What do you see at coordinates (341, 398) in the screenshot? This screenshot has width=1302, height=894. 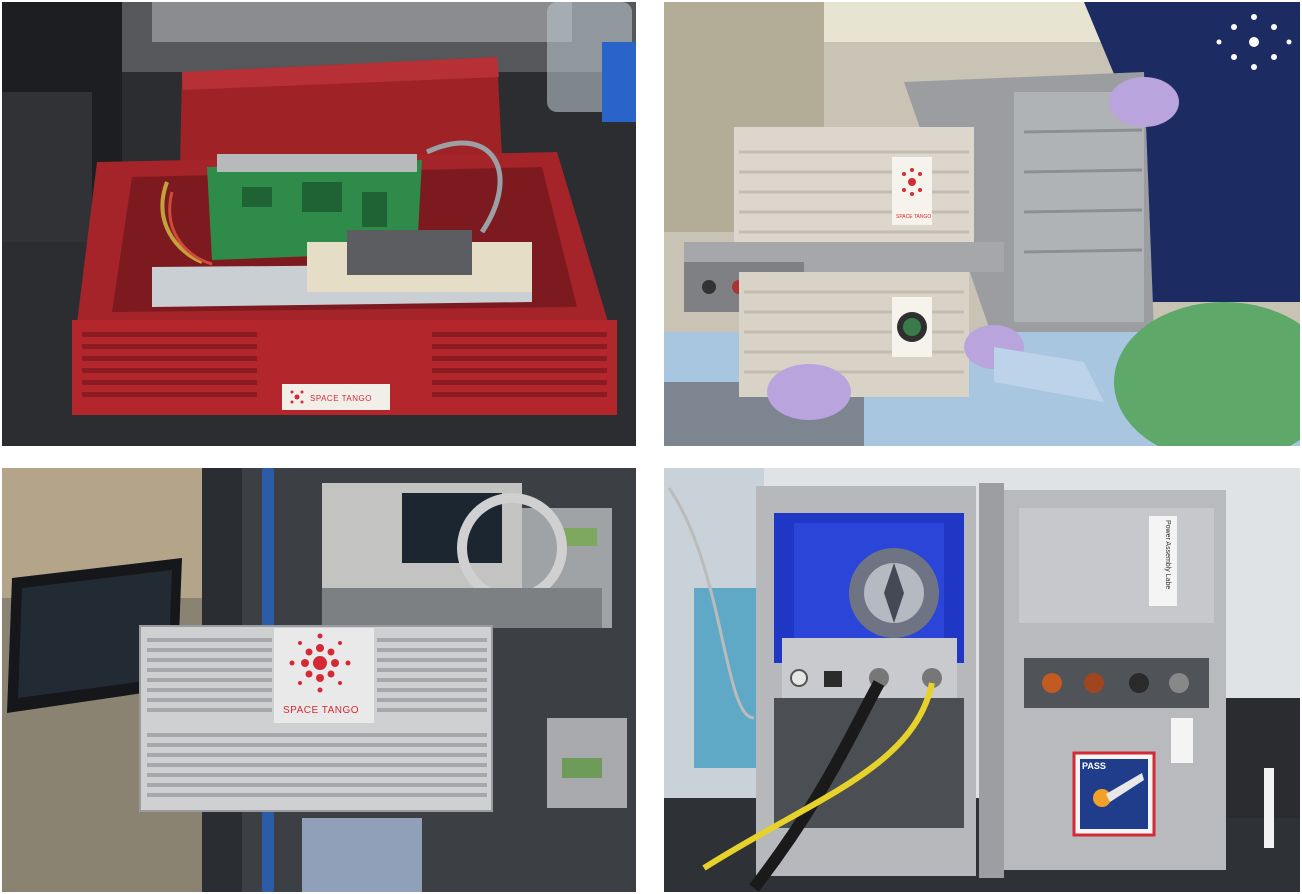 I see `enclosure-brand-label: SPACE TANGO` at bounding box center [341, 398].